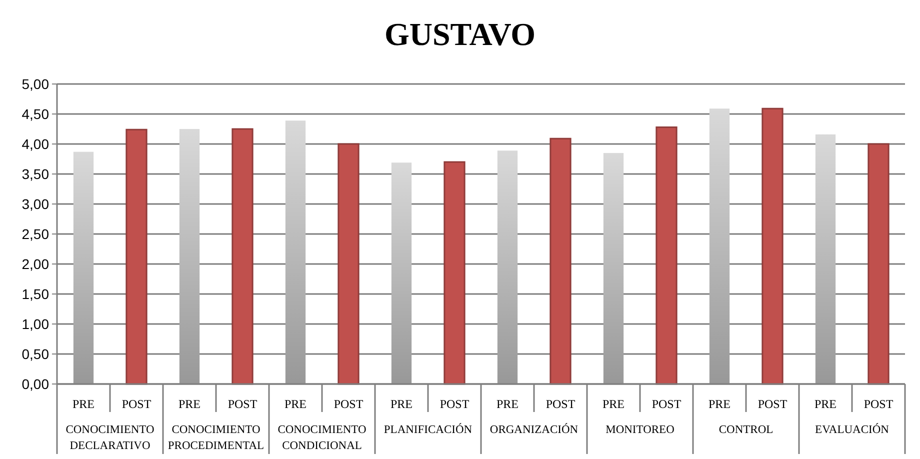 The width and height of the screenshot is (920, 459). I want to click on y-tick-label: 2,50, so click(36, 234).